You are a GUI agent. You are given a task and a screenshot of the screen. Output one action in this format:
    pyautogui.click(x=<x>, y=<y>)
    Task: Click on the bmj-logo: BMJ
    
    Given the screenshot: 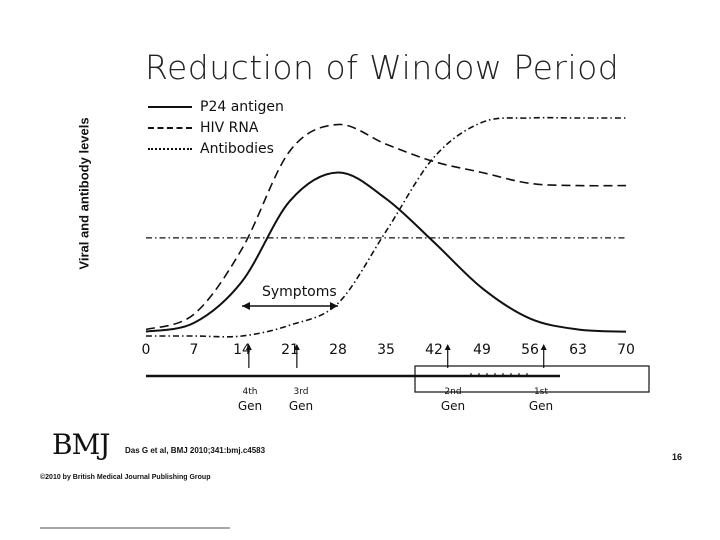 What is the action you would take?
    pyautogui.click(x=81, y=444)
    